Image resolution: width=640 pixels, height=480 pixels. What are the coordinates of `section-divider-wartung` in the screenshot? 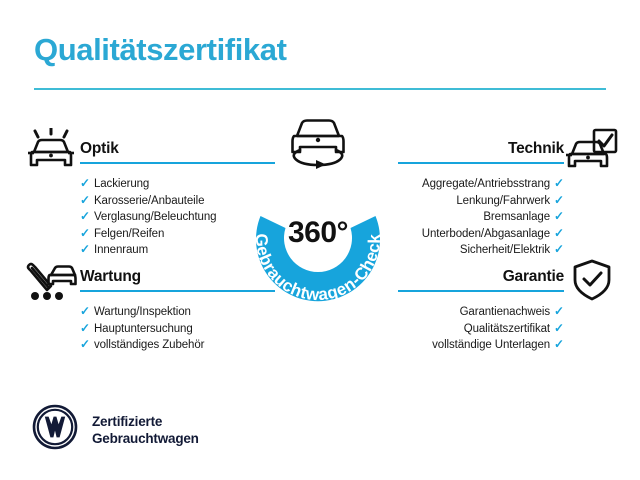 It's located at (177, 291).